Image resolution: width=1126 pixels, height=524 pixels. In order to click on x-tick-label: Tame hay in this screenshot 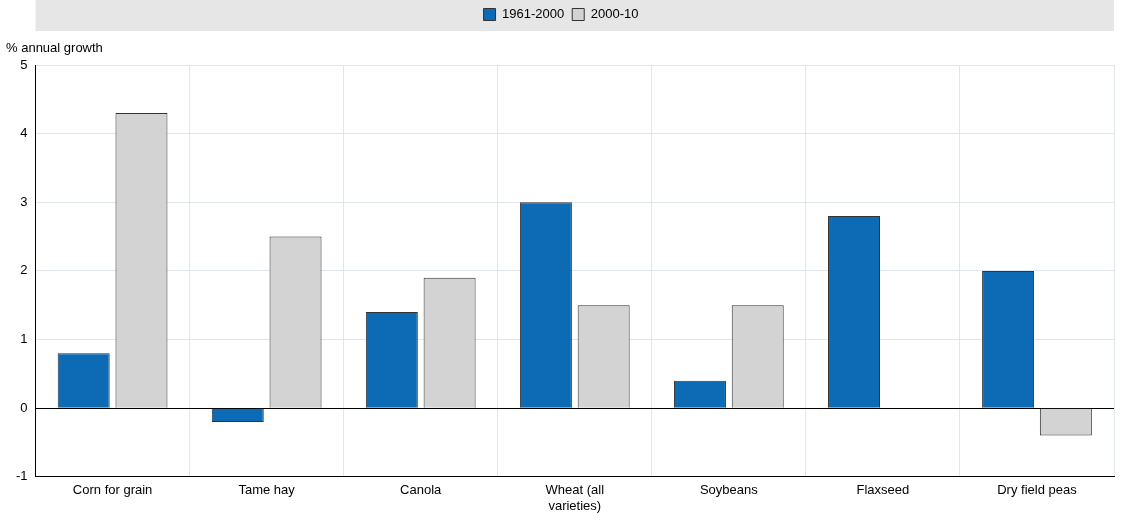, I will do `click(267, 490)`.